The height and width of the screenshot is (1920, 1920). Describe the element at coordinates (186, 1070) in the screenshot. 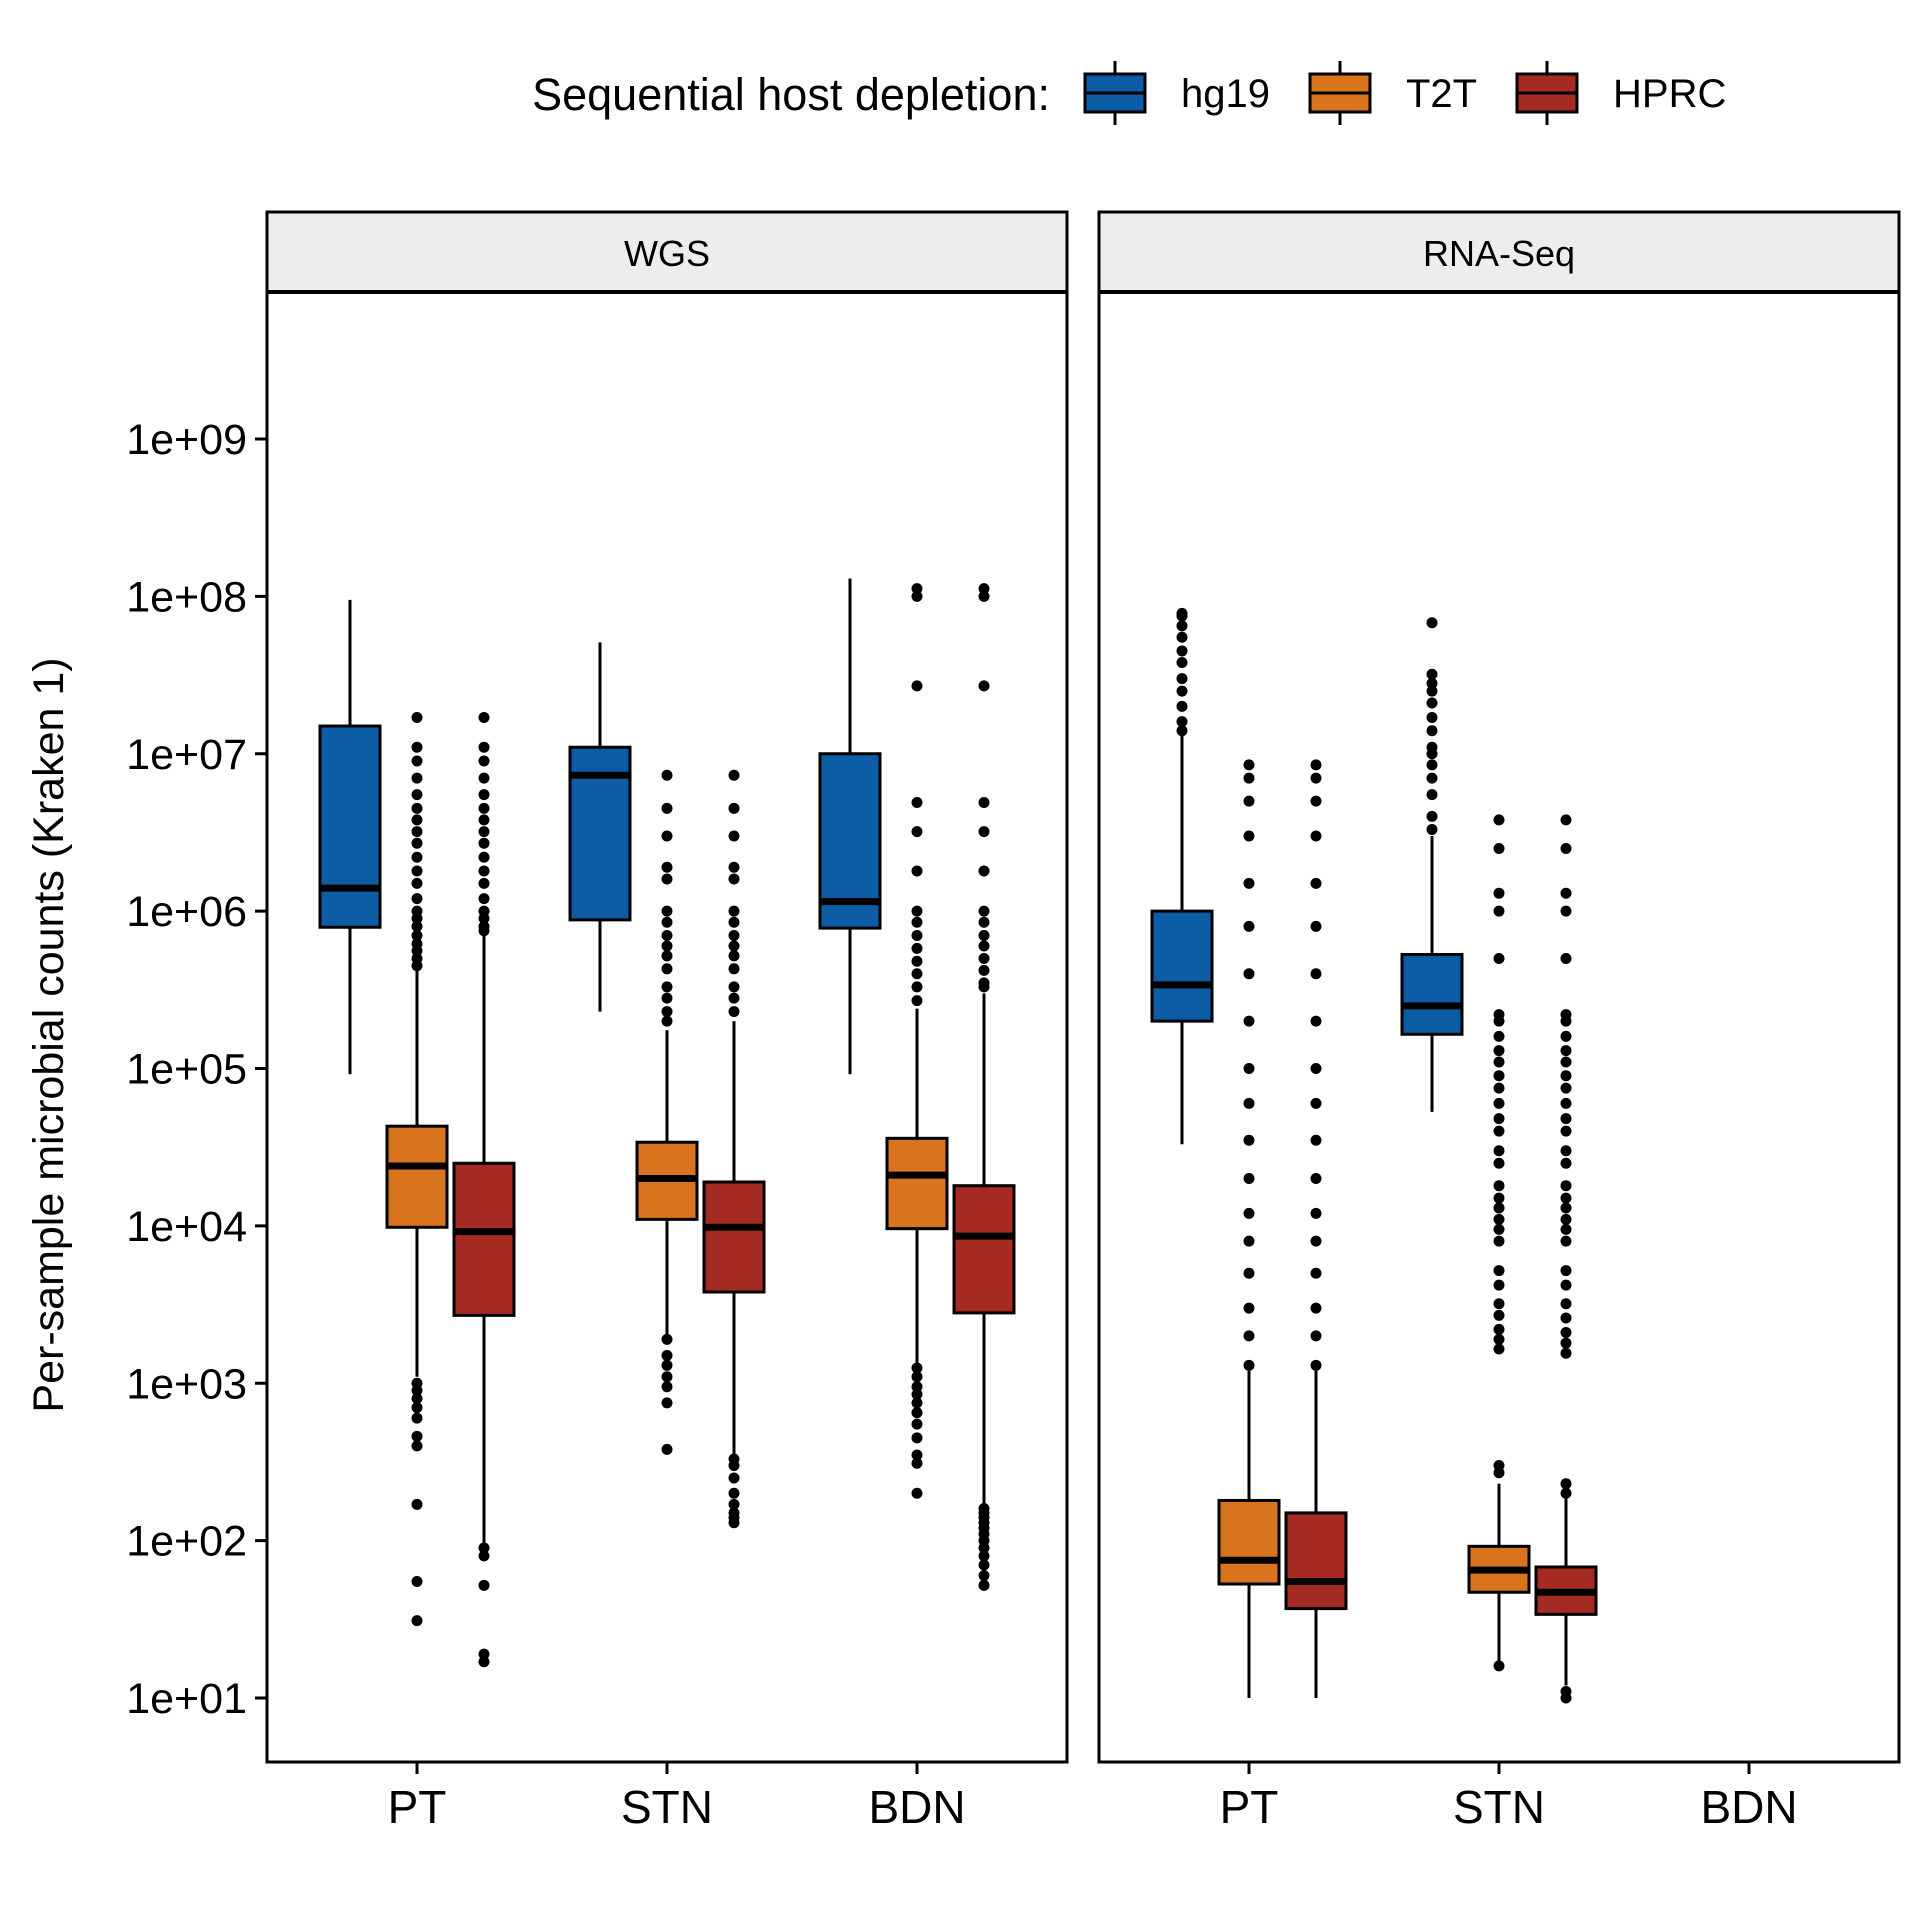

I see `y-tick-label: 1e+05` at that location.